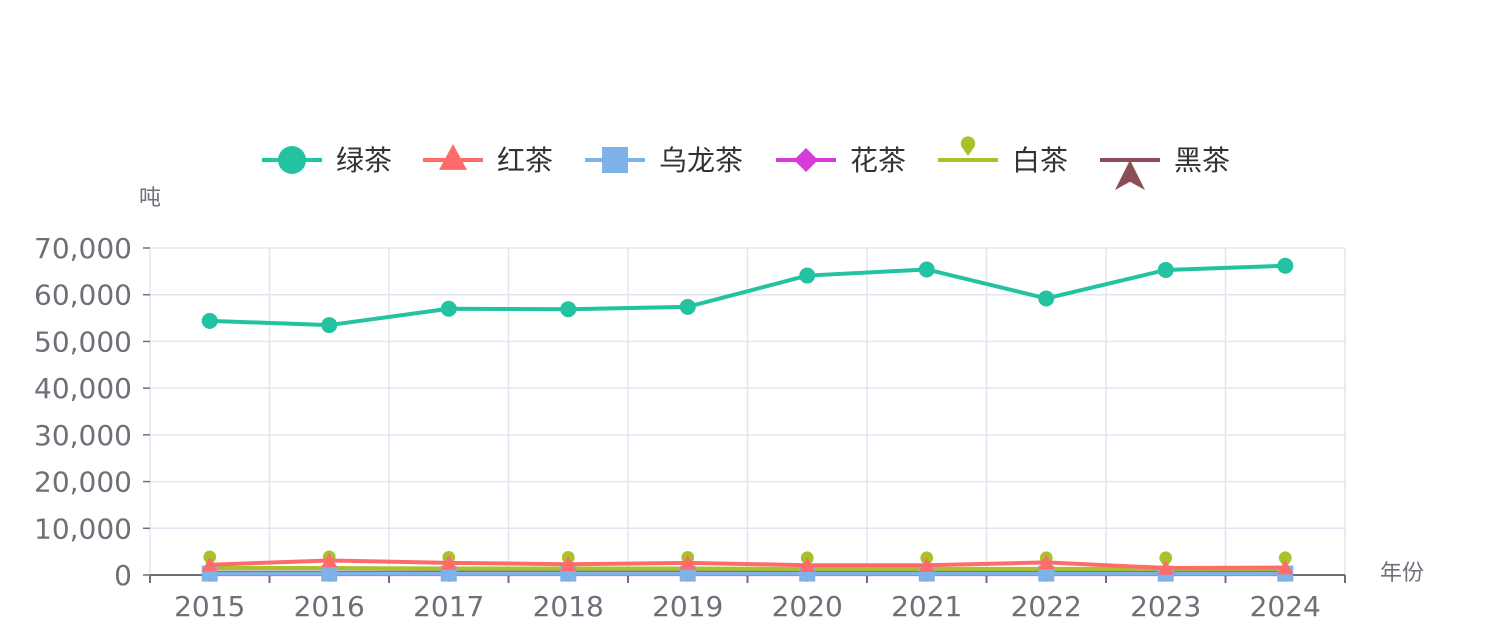 This screenshot has height=624, width=1492. I want to click on x-tick-label: 2021, so click(926, 606).